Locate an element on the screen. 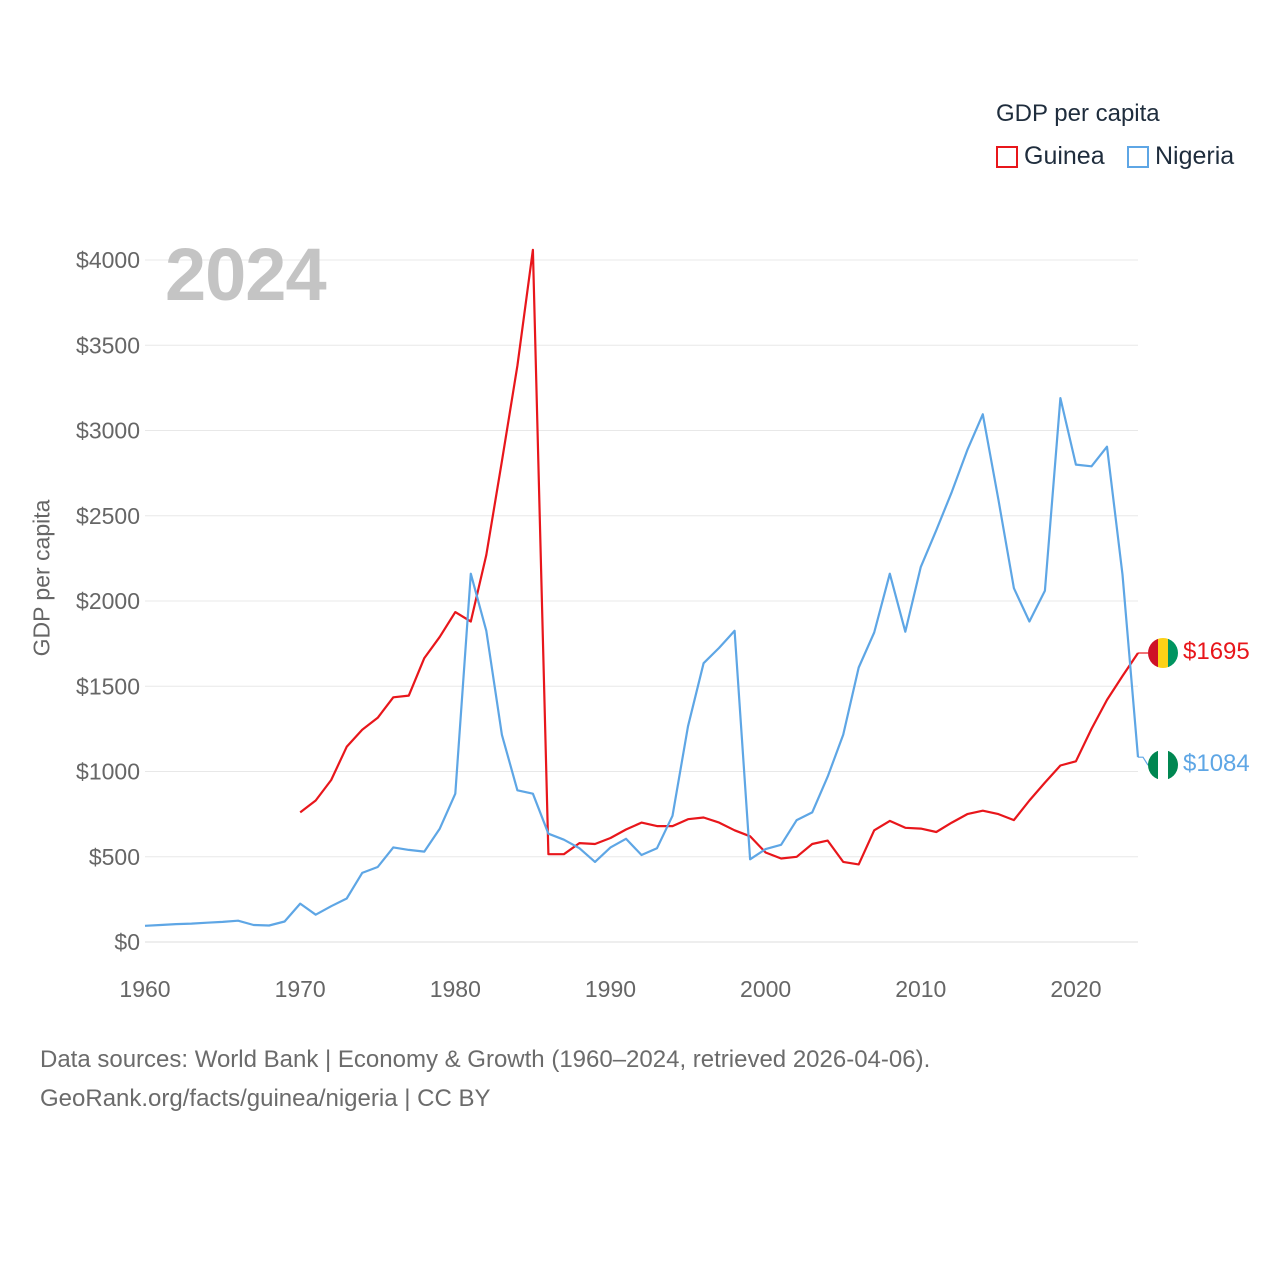 This screenshot has height=1280, width=1280. x-tick-label: 1990 is located at coordinates (610, 989).